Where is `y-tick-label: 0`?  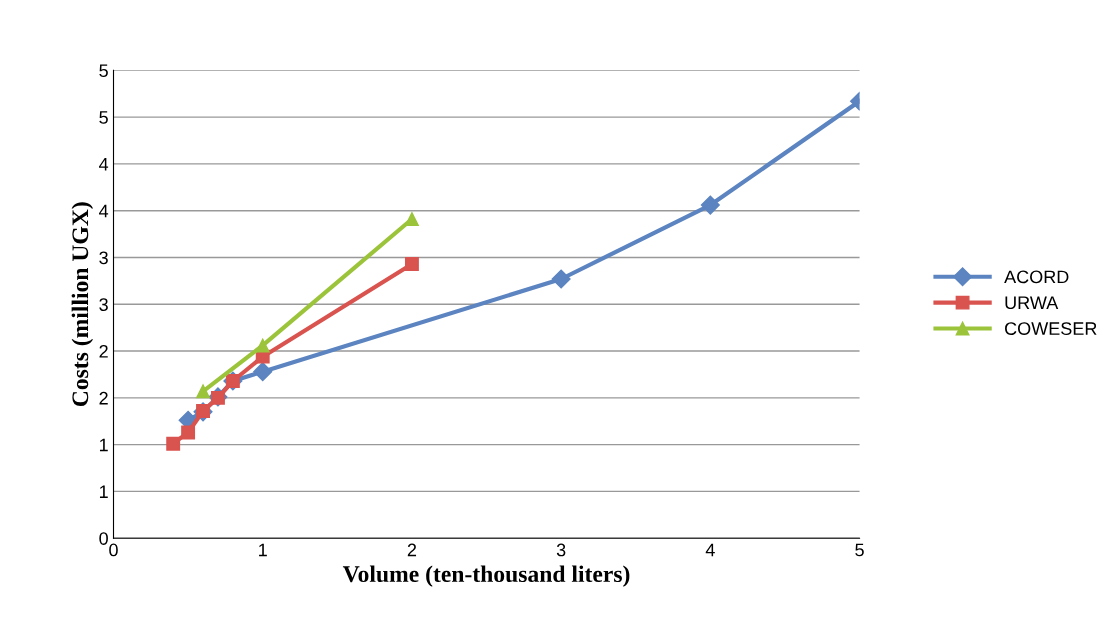
y-tick-label: 0 is located at coordinates (103, 538).